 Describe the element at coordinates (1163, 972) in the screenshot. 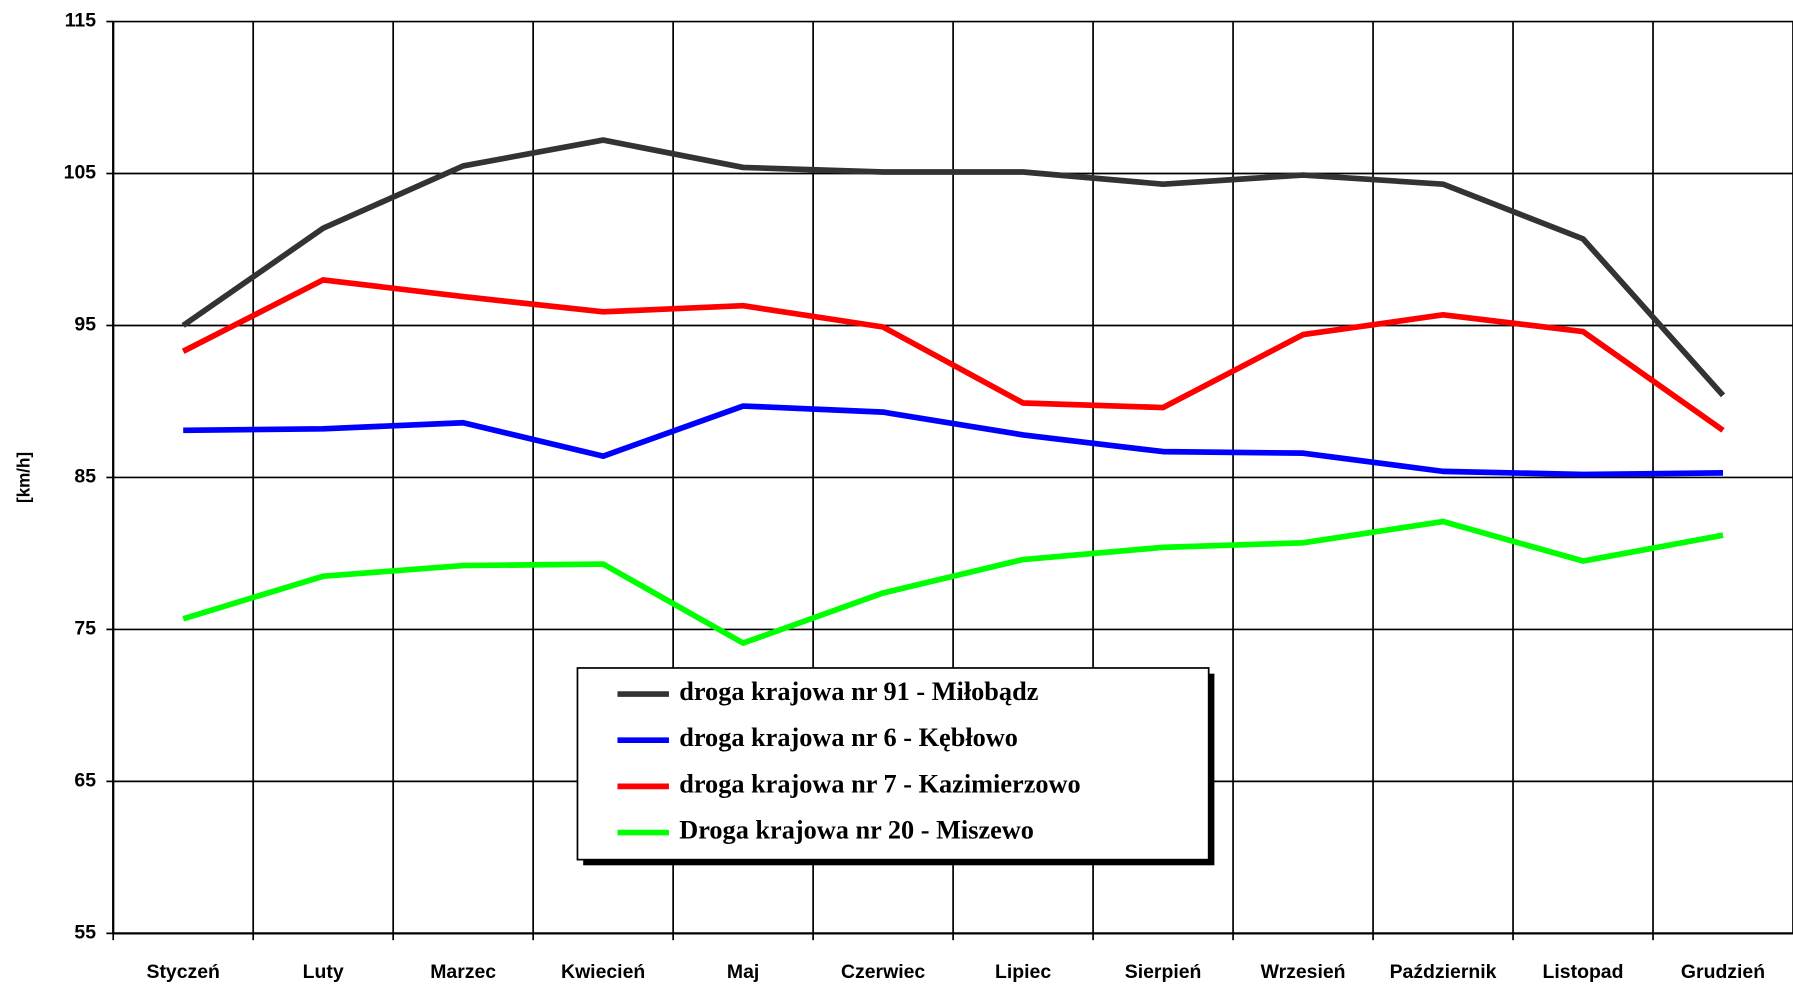

I see `x-tick-label: Sierpień` at that location.